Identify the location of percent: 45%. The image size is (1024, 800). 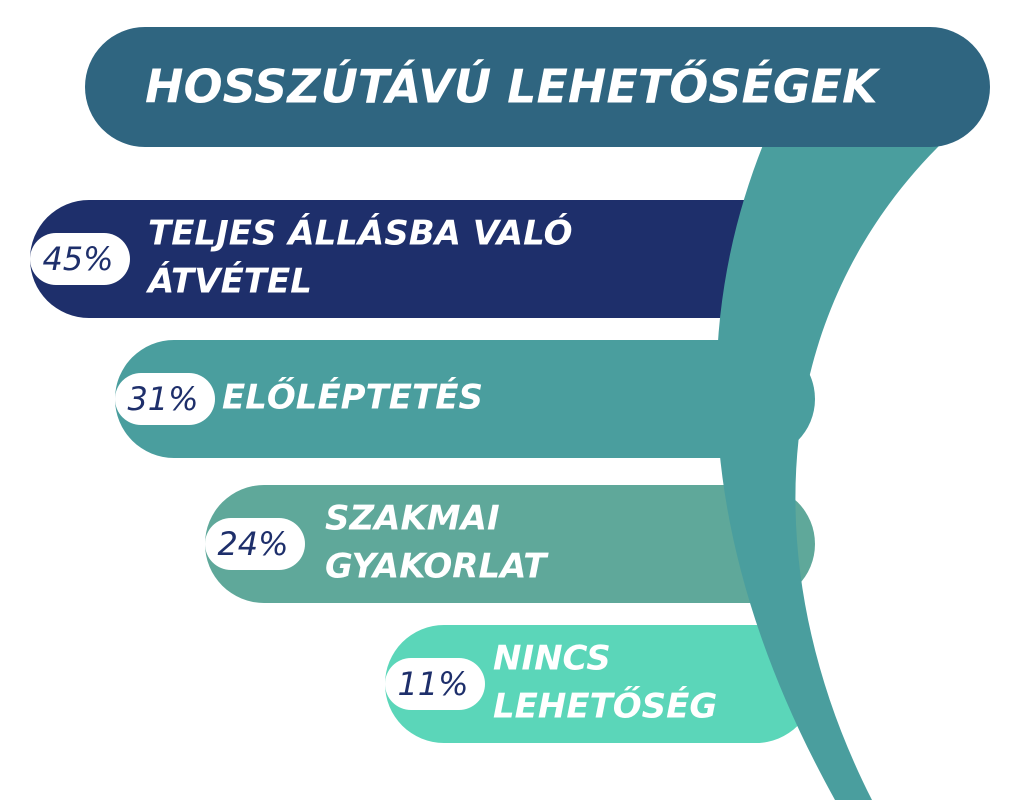
(77, 259).